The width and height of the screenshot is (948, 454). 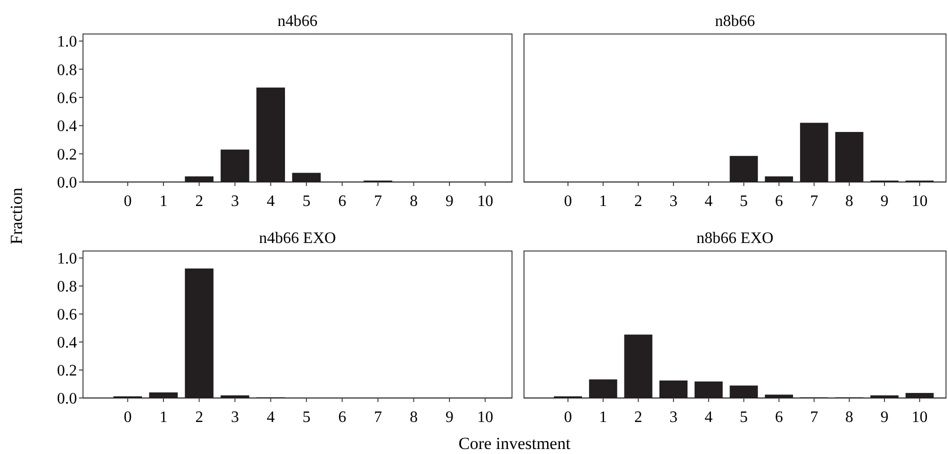 I want to click on chart-title: n8b66, so click(x=735, y=21).